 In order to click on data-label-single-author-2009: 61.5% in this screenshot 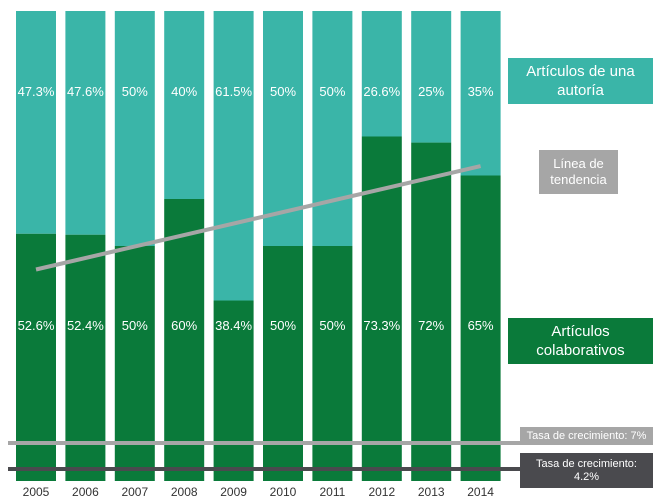, I will do `click(233, 91)`.